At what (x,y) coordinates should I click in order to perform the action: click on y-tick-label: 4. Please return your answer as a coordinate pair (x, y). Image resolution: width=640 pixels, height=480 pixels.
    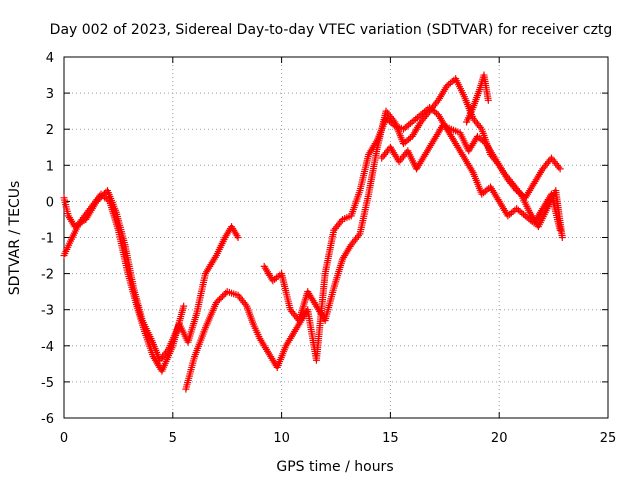
    Looking at the image, I should click on (50, 58).